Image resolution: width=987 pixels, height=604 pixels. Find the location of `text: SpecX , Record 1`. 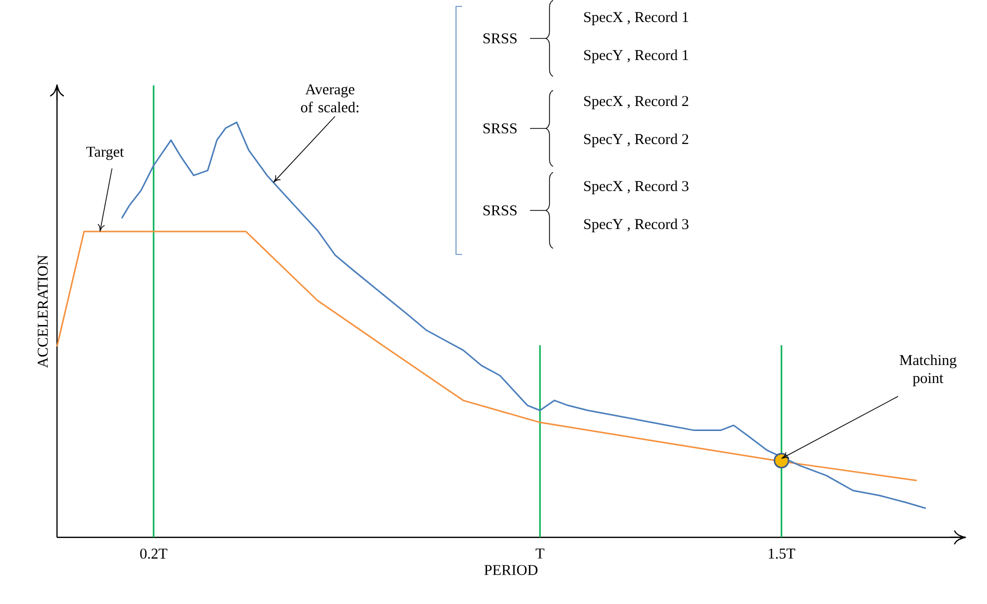

text: SpecX , Record 1 is located at coordinates (636, 18).